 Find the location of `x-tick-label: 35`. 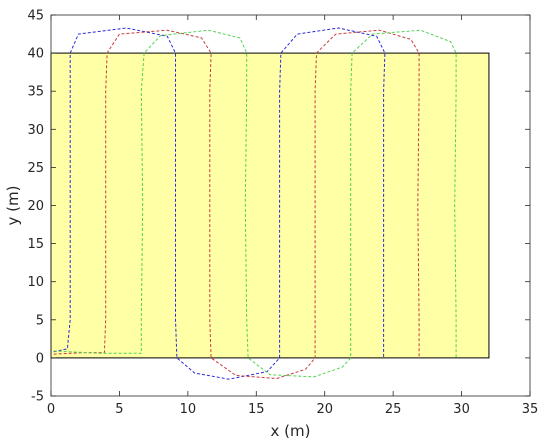

x-tick-label: 35 is located at coordinates (530, 409).